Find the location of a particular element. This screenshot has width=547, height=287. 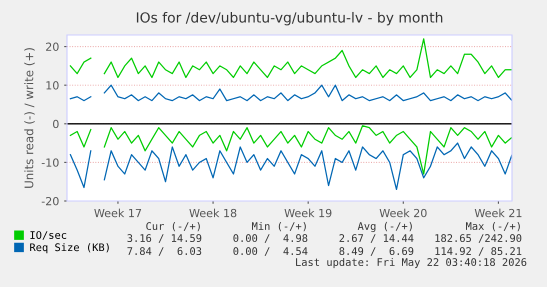

x-tick-label: Week 18 is located at coordinates (212, 213).